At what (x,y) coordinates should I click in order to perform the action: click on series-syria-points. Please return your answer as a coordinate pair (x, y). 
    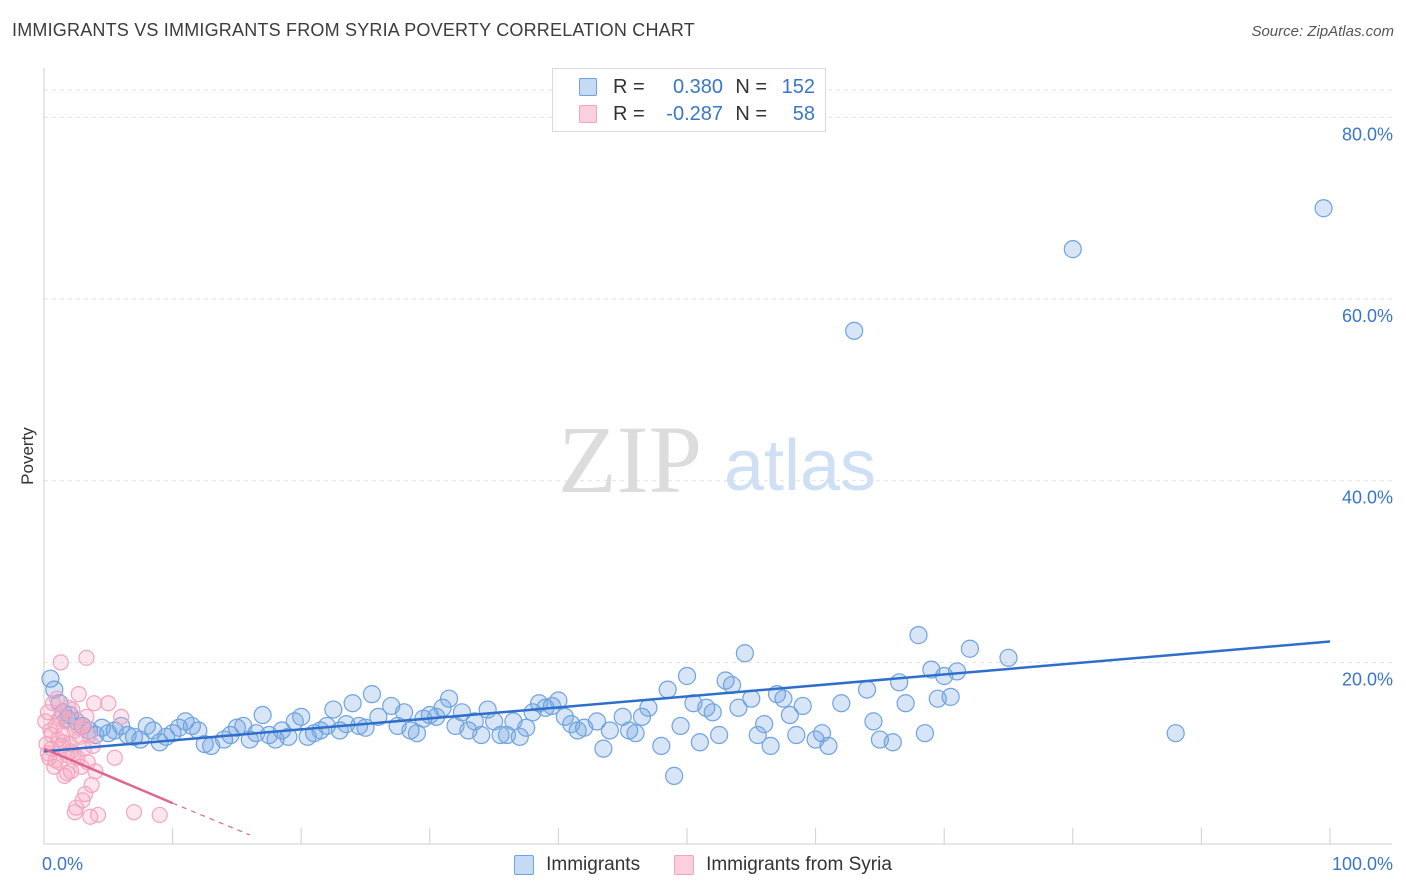
    Looking at the image, I should click on (102, 737).